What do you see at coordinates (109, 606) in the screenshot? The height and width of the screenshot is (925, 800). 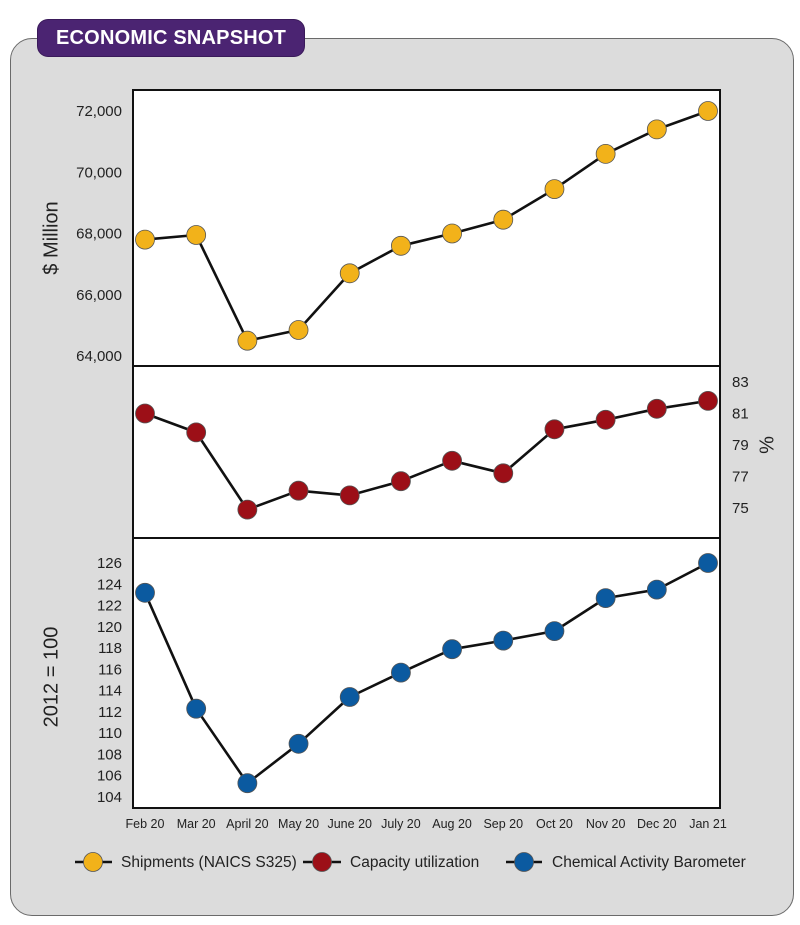 I see `y-tick-label: 122` at bounding box center [109, 606].